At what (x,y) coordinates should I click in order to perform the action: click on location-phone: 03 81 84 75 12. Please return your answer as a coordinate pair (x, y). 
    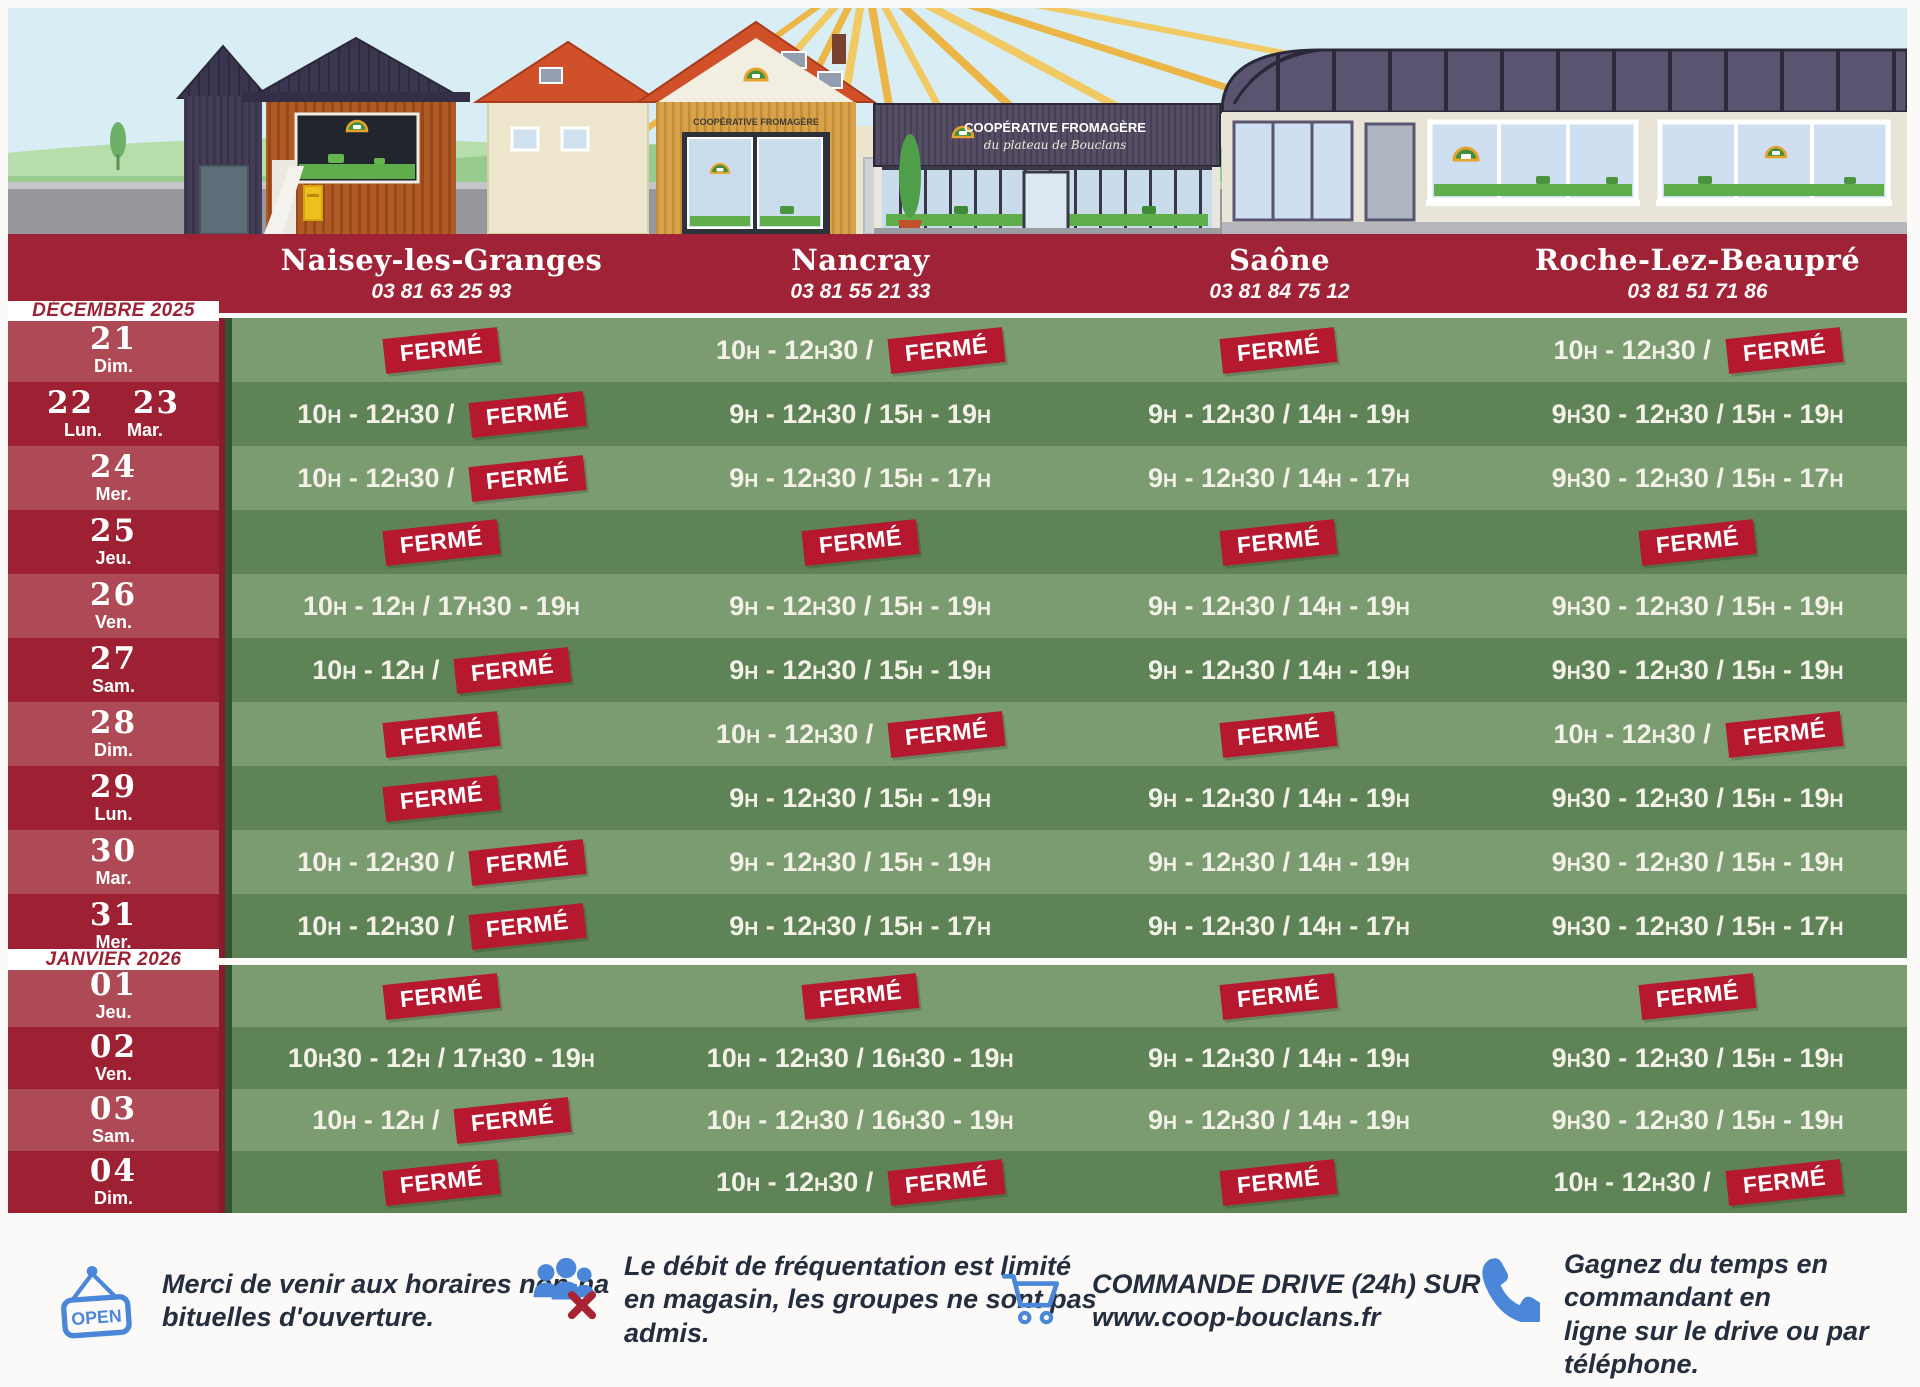
    Looking at the image, I should click on (1279, 291).